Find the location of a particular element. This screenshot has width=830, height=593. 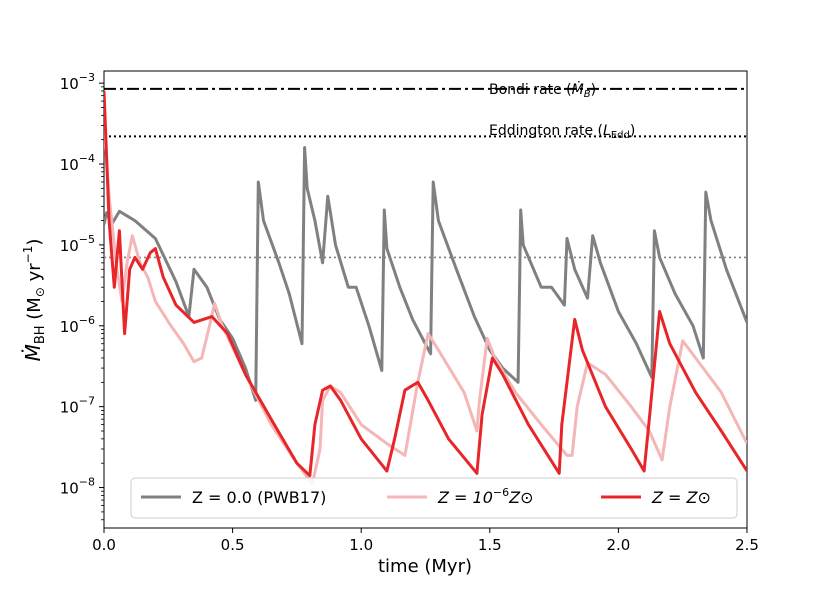

y-tick-label-4: 10⁻⁷ is located at coordinates (77, 406).